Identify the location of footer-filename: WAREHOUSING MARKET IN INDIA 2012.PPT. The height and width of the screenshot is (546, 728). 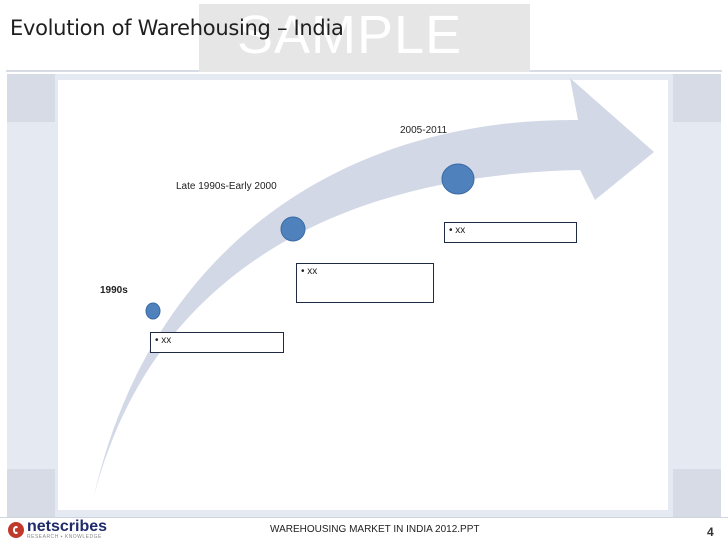
(375, 529).